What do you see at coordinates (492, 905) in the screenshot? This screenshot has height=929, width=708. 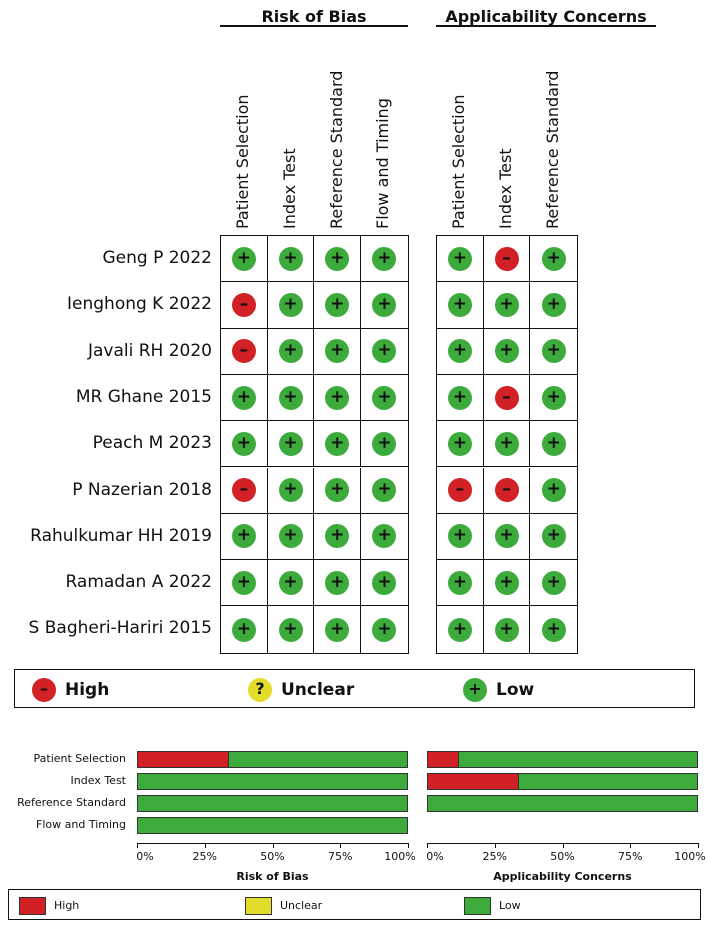 I see `bar-legend-low: Low` at bounding box center [492, 905].